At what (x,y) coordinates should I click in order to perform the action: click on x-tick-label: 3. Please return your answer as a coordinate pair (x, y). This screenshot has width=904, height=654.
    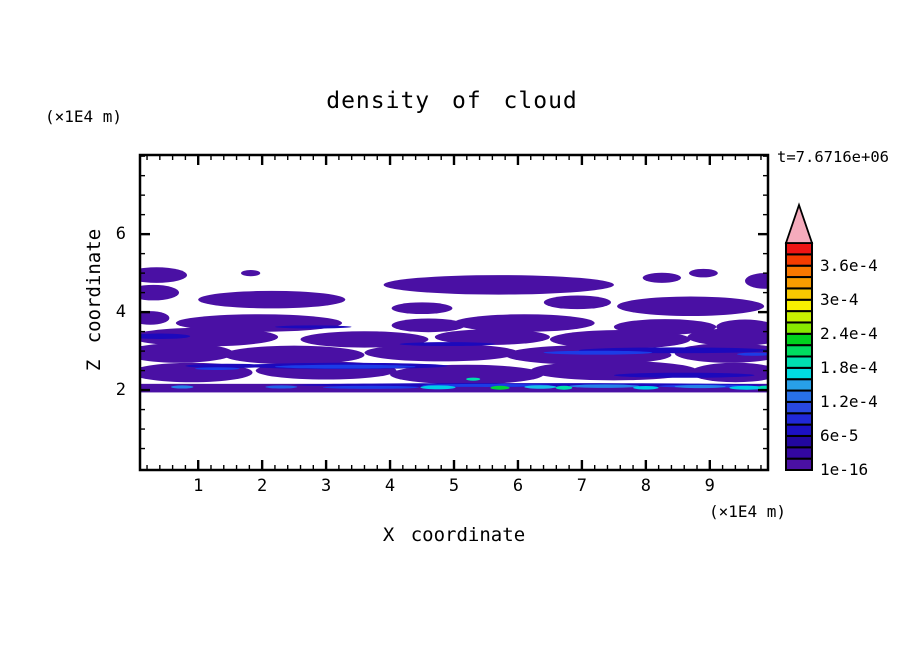
    Looking at the image, I should click on (326, 486).